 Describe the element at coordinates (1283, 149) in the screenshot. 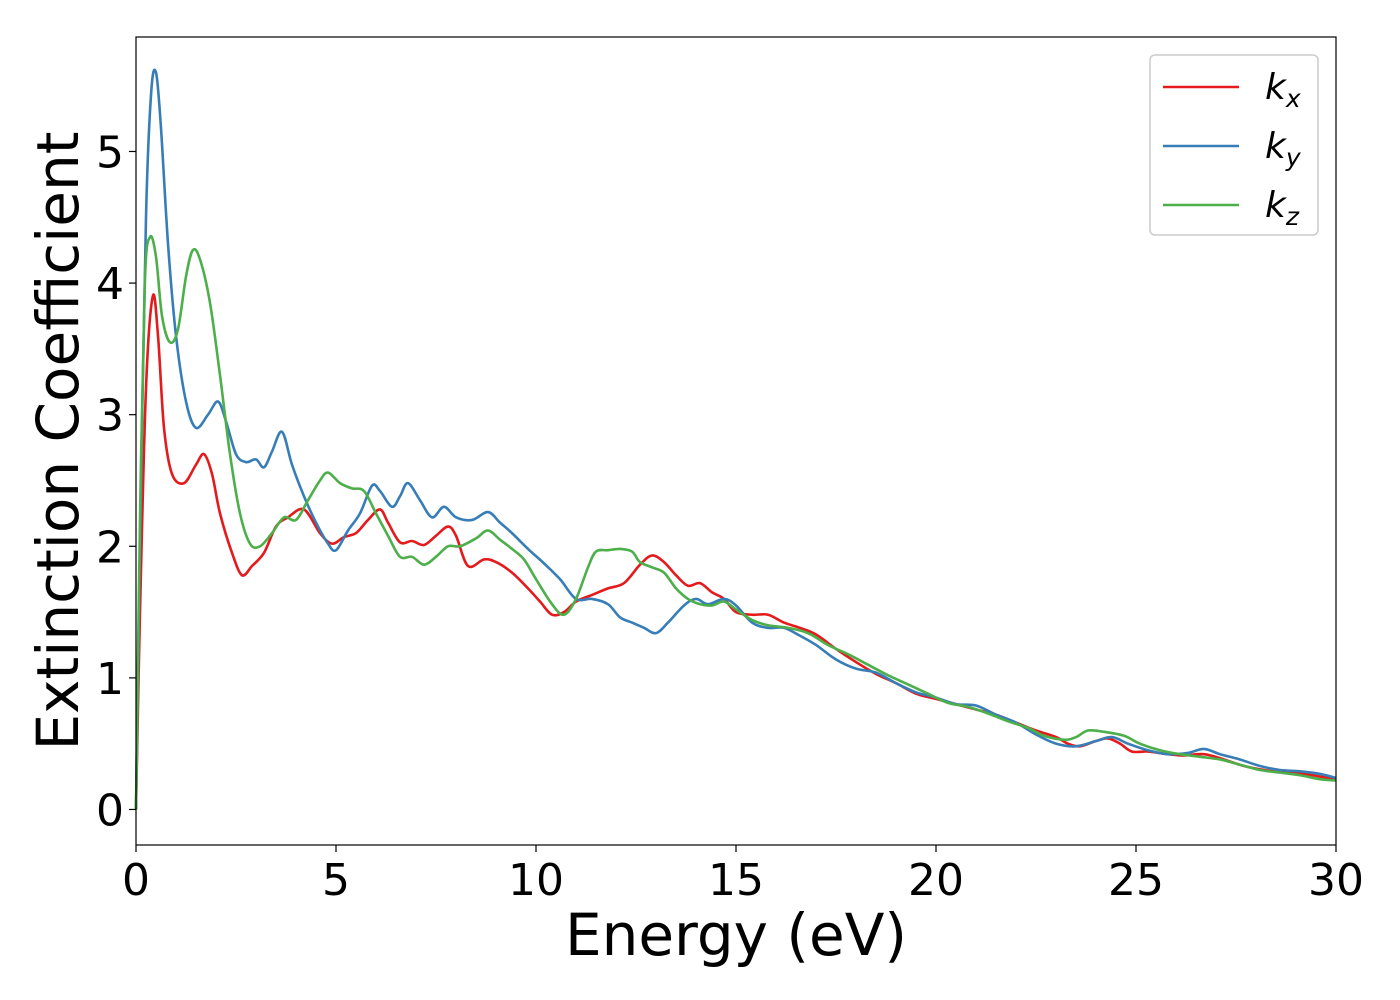

I see `legend-label-y: ky` at that location.